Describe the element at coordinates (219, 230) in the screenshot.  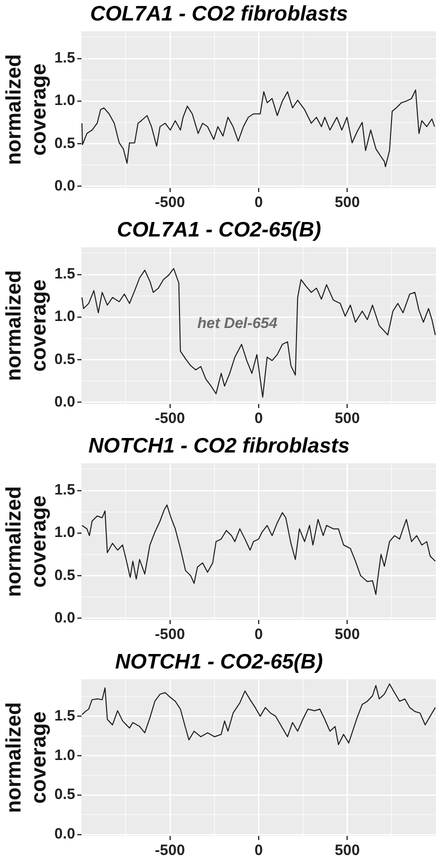
I see `chart-title: COL7A1 - CO2-65(B)` at that location.